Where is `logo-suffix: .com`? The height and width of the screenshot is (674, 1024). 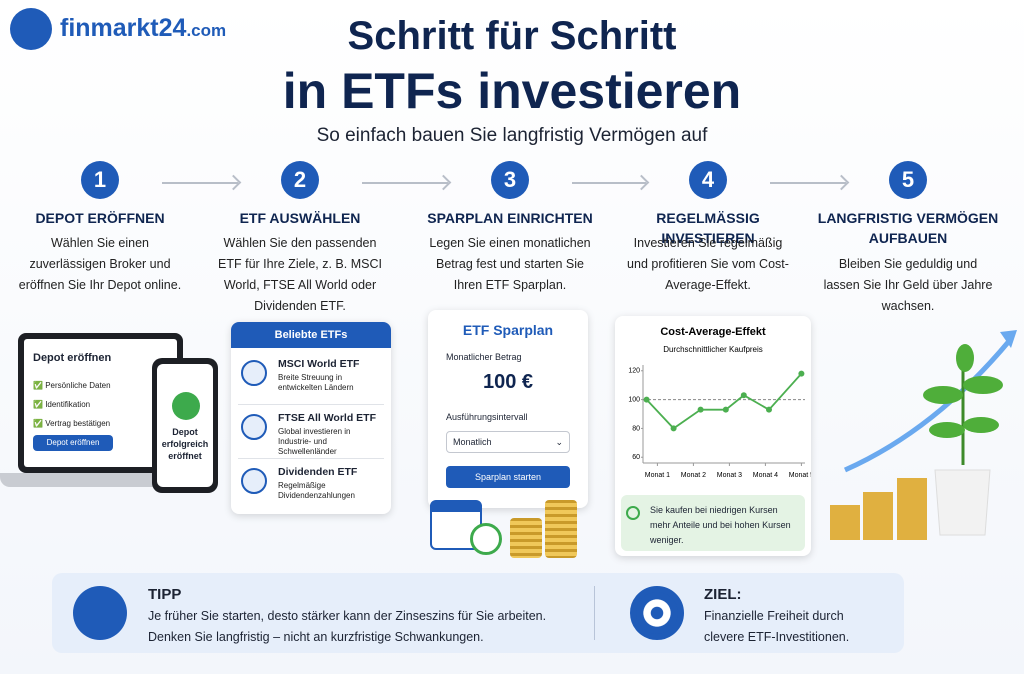
logo-suffix: .com is located at coordinates (206, 30).